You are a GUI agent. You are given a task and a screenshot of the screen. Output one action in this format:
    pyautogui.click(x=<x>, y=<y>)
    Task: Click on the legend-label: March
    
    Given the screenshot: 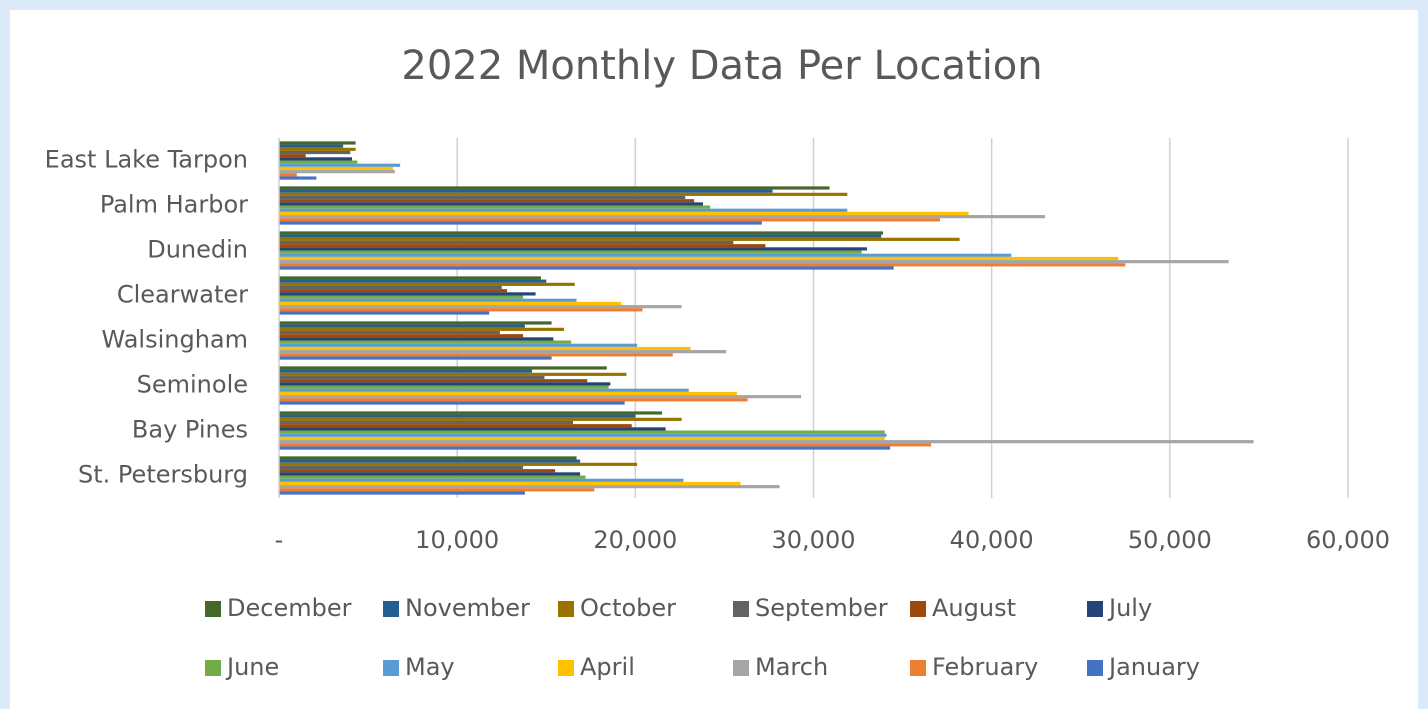 What is the action you would take?
    pyautogui.click(x=791, y=667)
    